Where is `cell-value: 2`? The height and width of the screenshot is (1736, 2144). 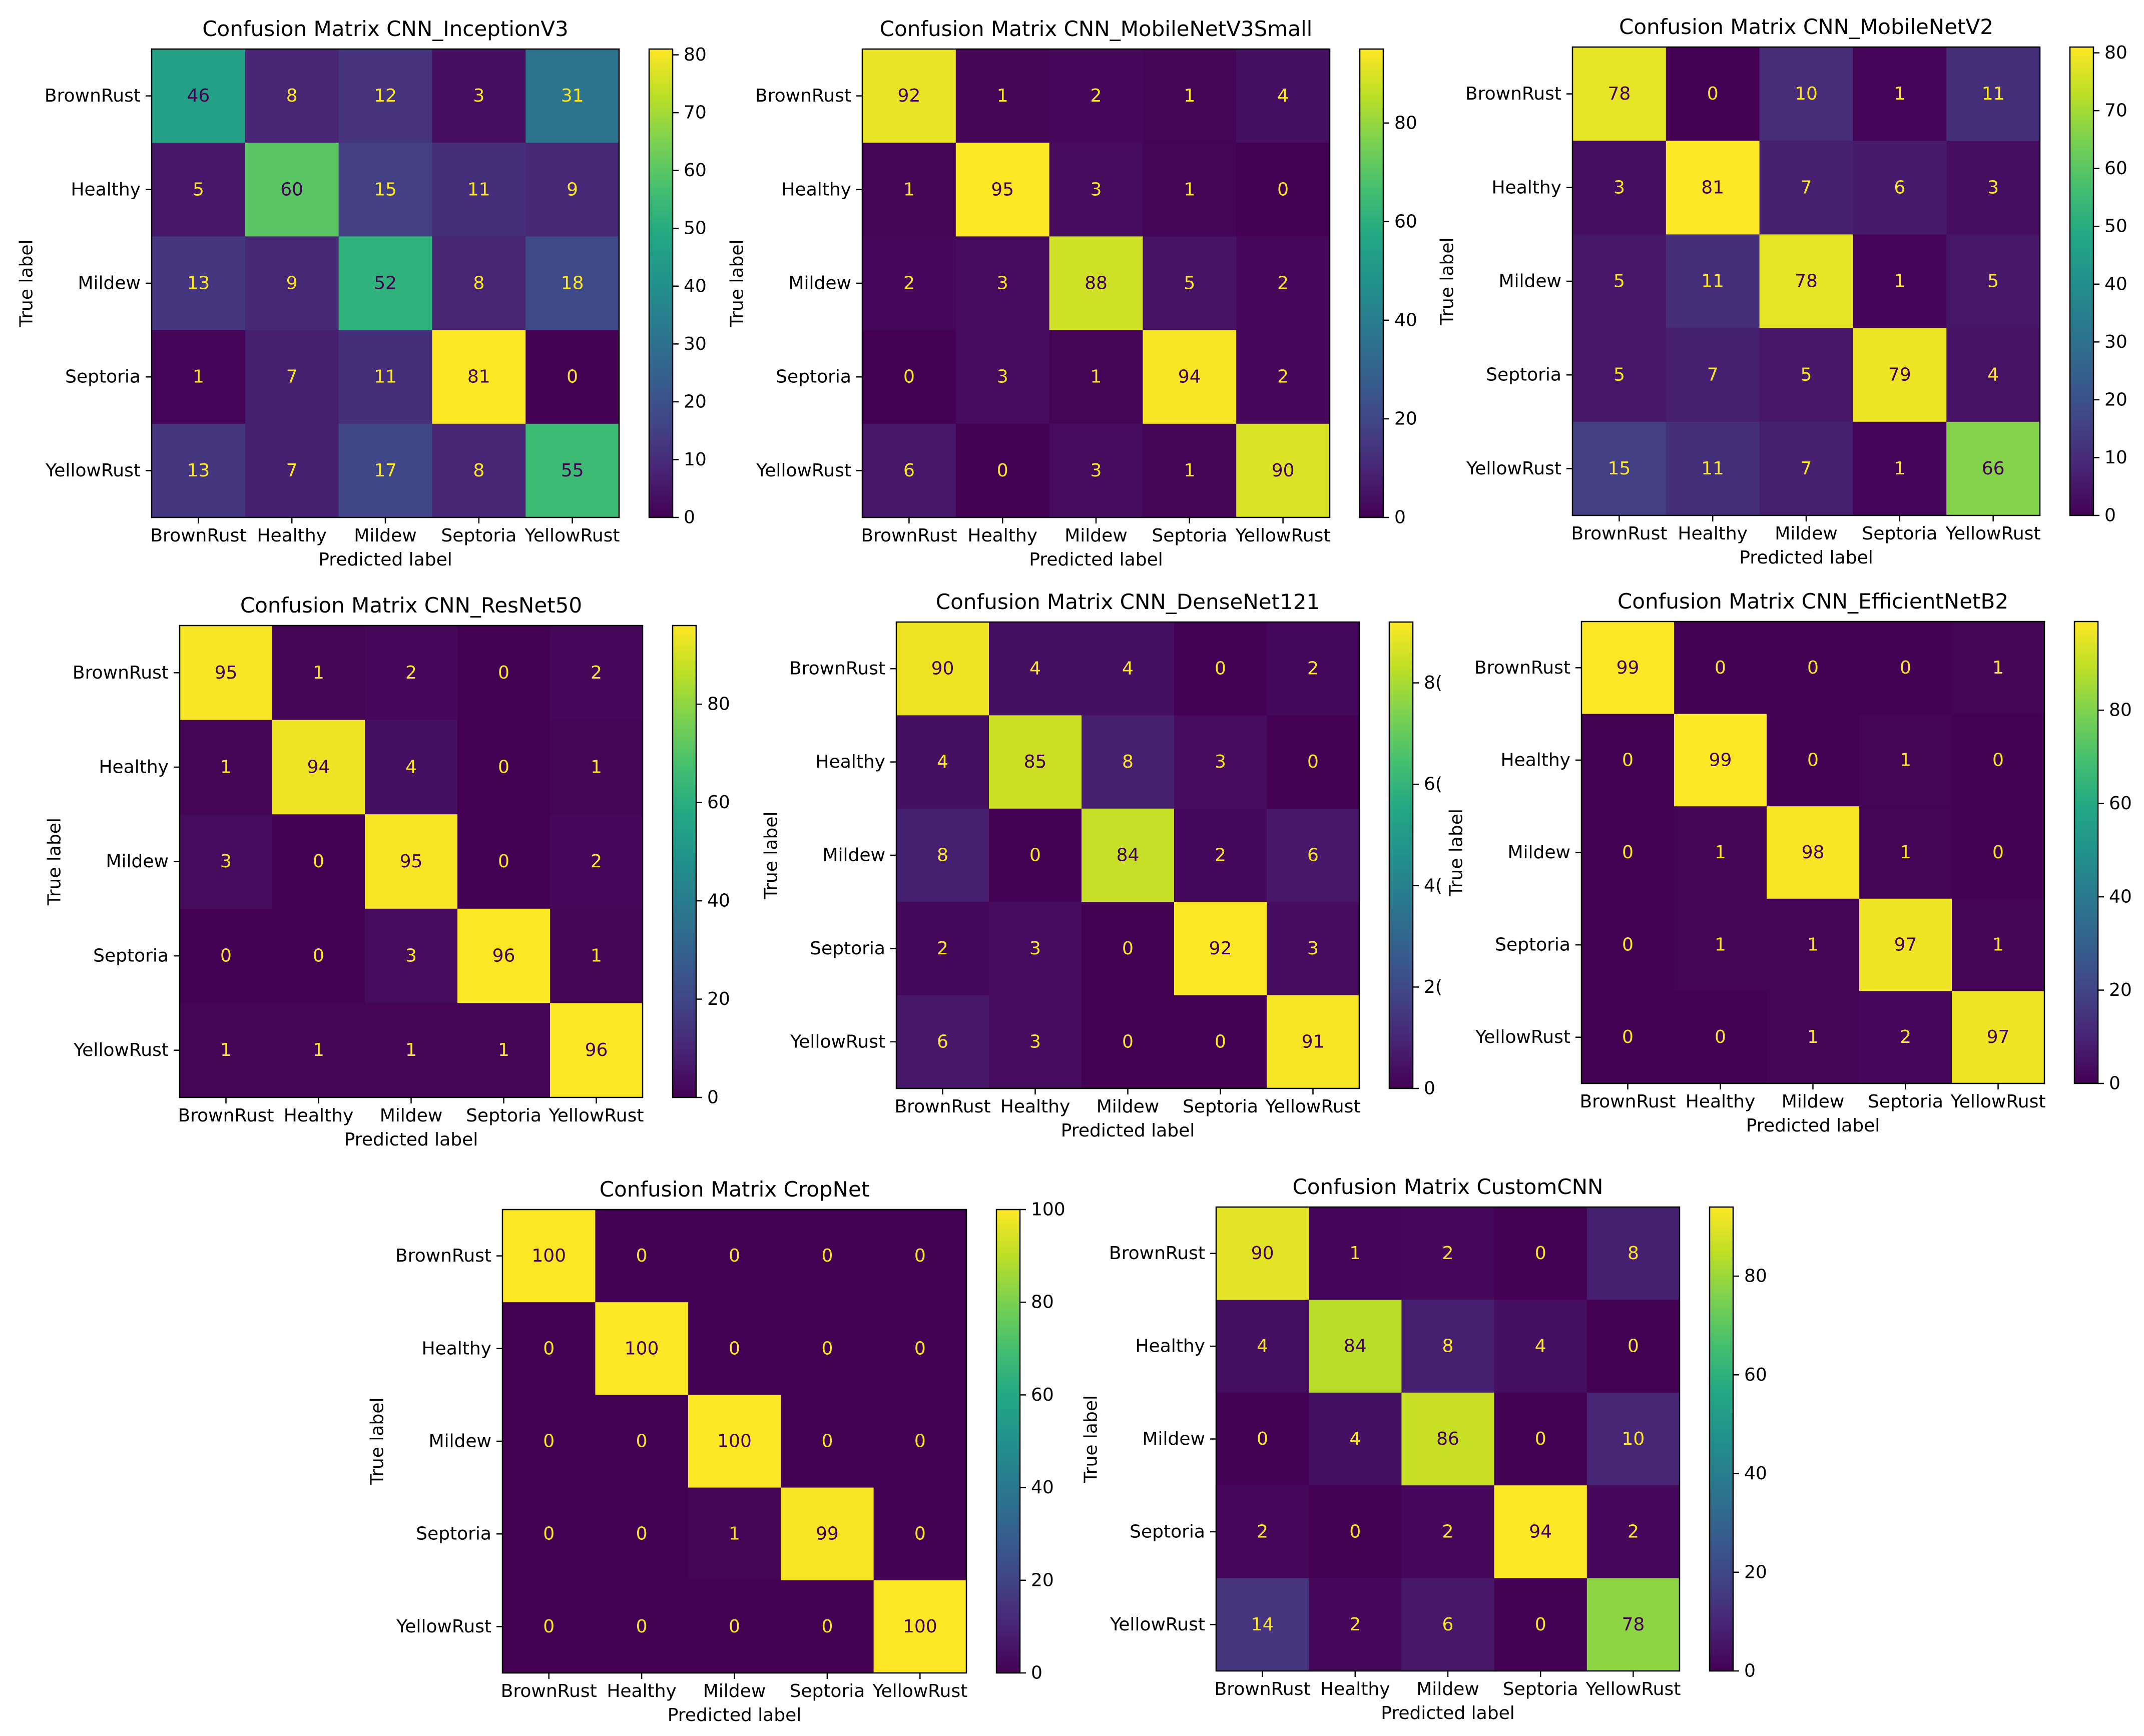
cell-value: 2 is located at coordinates (1448, 1254).